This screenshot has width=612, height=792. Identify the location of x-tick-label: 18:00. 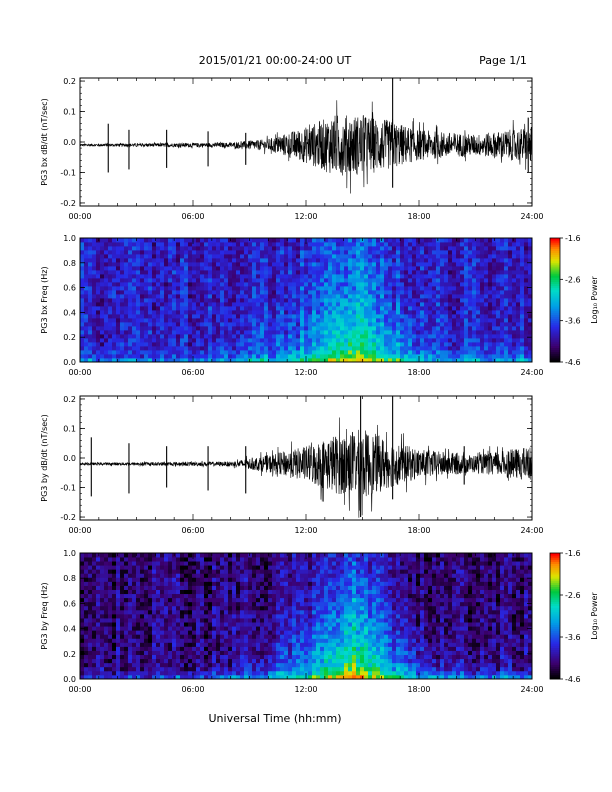
(418, 372).